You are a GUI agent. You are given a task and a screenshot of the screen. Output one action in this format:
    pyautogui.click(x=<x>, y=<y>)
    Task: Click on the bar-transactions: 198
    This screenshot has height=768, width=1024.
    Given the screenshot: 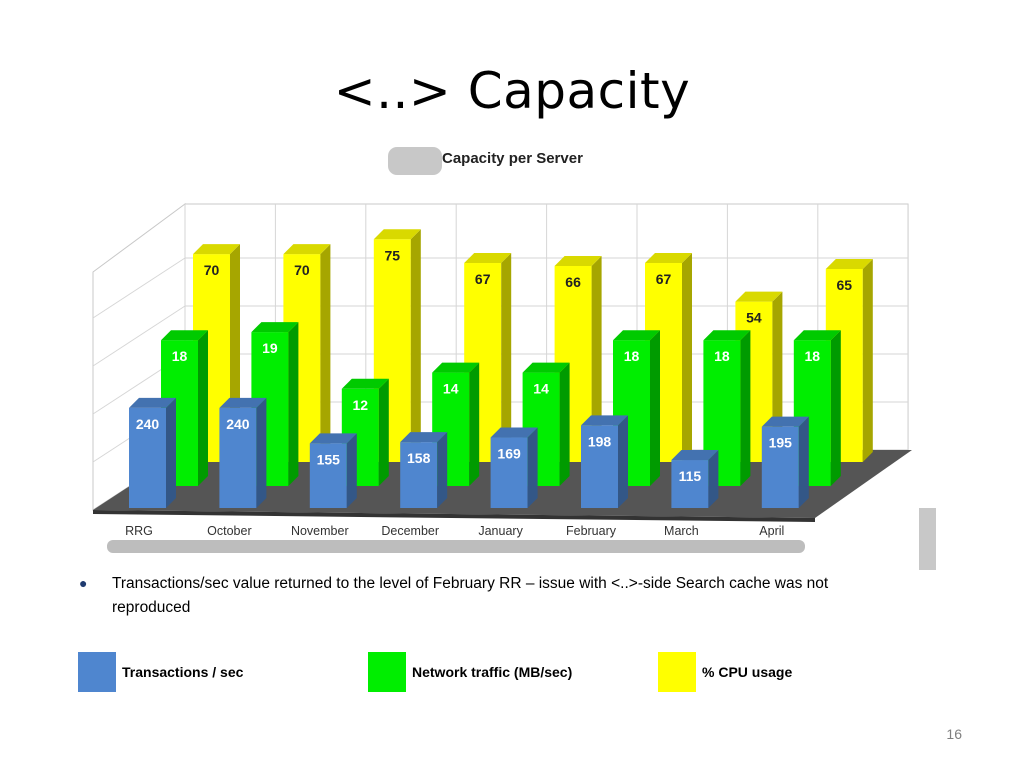 What is the action you would take?
    pyautogui.click(x=604, y=461)
    